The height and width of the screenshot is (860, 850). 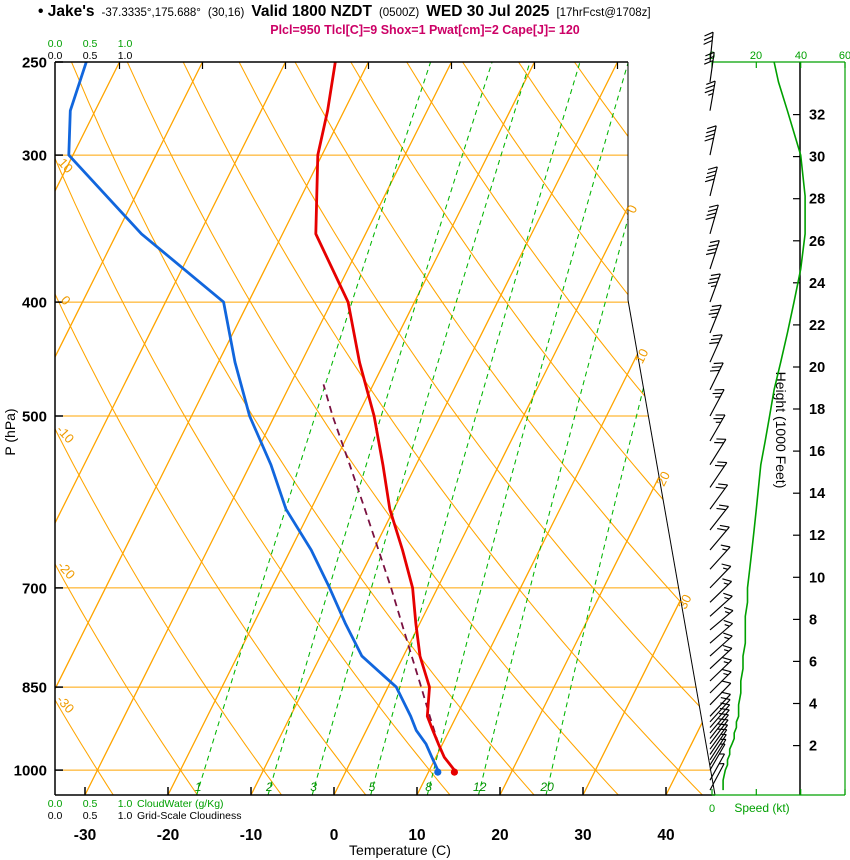 What do you see at coordinates (34, 417) in the screenshot?
I see `pressure-tick-label: 500` at bounding box center [34, 417].